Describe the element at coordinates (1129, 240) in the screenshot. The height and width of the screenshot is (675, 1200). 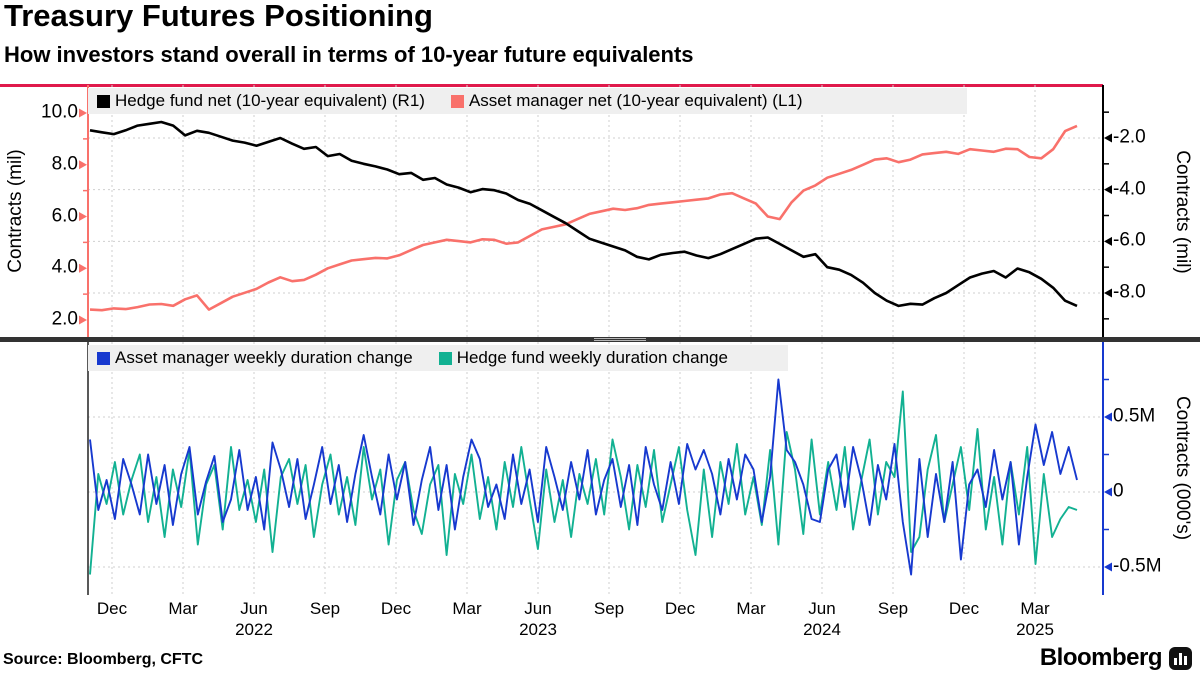
I see `top-right-axis-tick-label: -6.0` at that location.